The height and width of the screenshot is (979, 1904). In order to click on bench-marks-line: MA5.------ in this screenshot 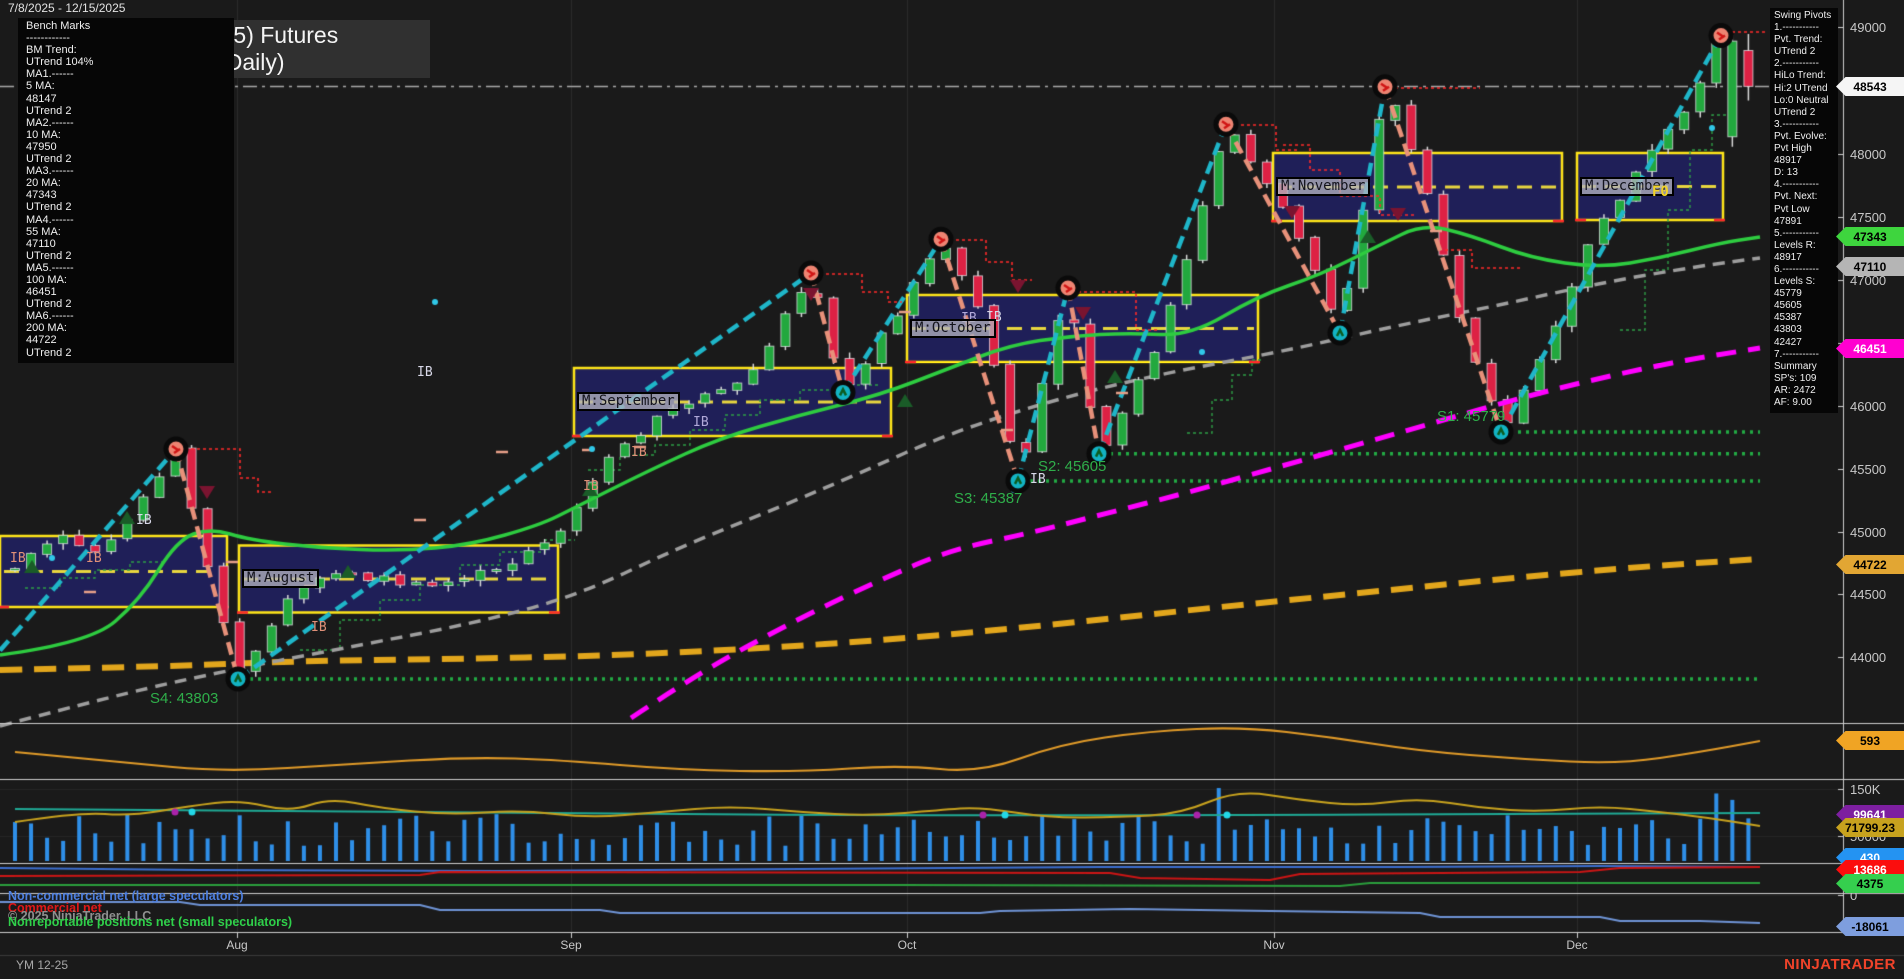, I will do `click(50, 267)`.